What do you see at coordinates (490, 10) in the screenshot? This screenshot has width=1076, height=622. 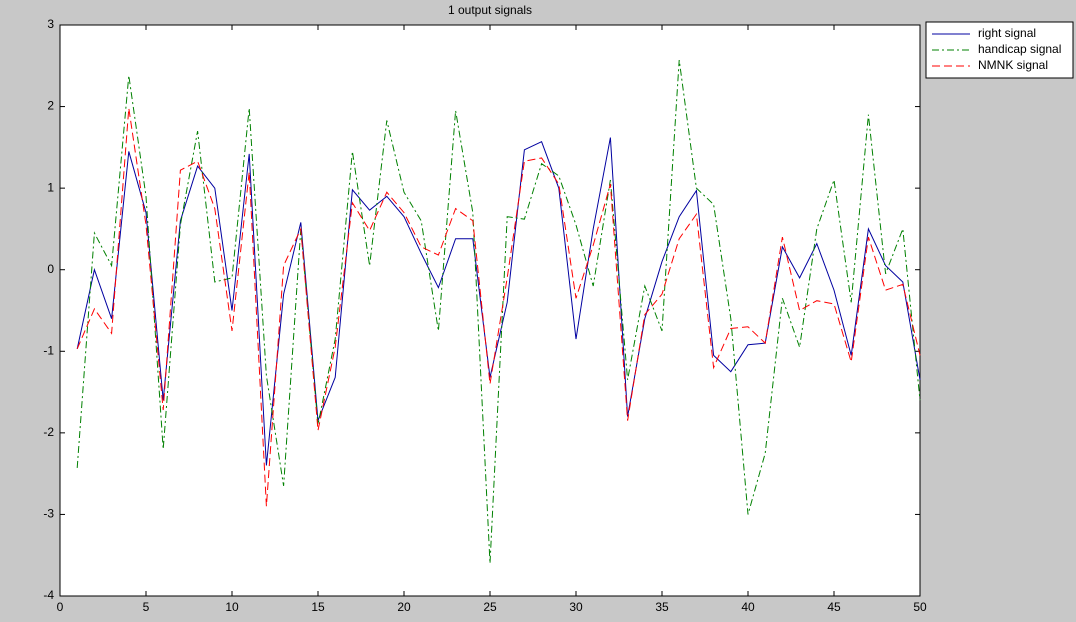 I see `chart-title: 1 output signals` at bounding box center [490, 10].